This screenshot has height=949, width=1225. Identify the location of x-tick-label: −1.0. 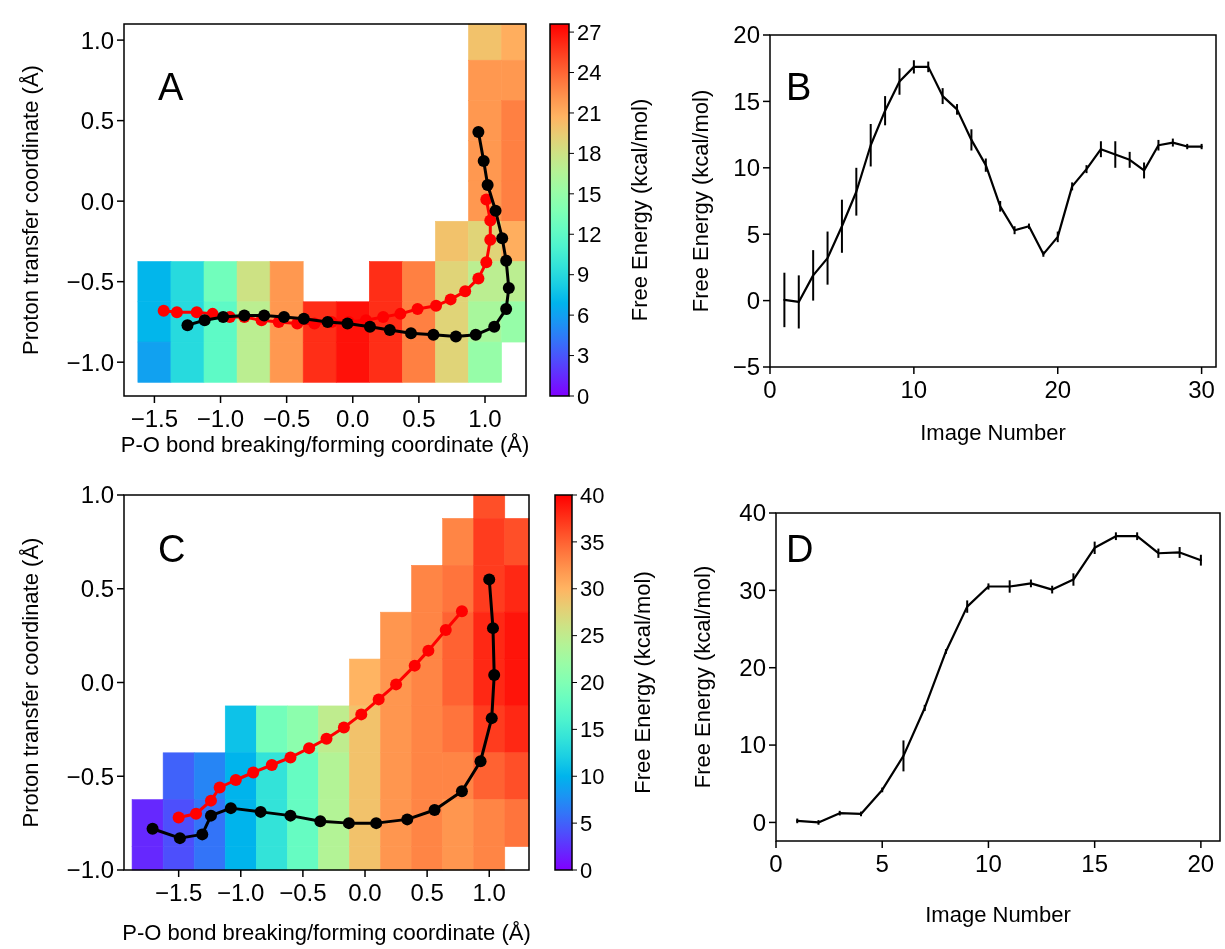
(220, 418).